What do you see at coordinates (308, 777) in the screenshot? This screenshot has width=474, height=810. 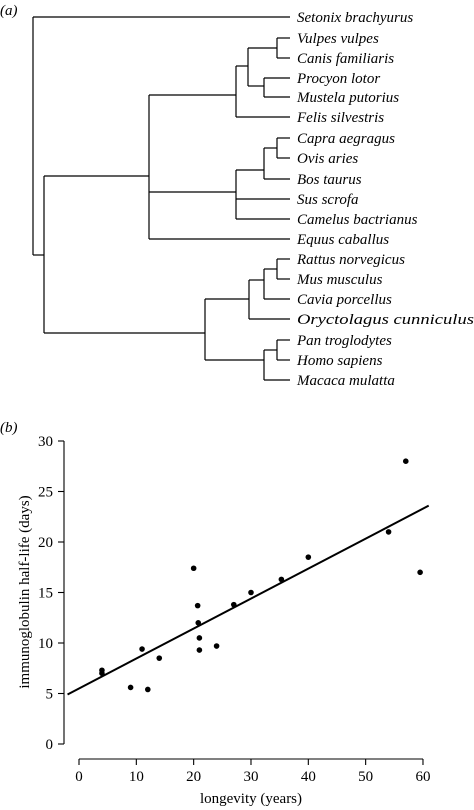 I see `x-tick-label: 40` at bounding box center [308, 777].